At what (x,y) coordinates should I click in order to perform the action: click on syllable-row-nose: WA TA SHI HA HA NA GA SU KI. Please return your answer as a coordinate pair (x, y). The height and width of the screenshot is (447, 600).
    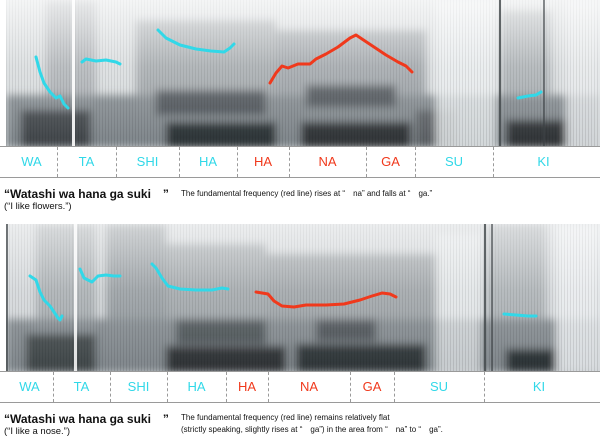
    Looking at the image, I should click on (300, 387).